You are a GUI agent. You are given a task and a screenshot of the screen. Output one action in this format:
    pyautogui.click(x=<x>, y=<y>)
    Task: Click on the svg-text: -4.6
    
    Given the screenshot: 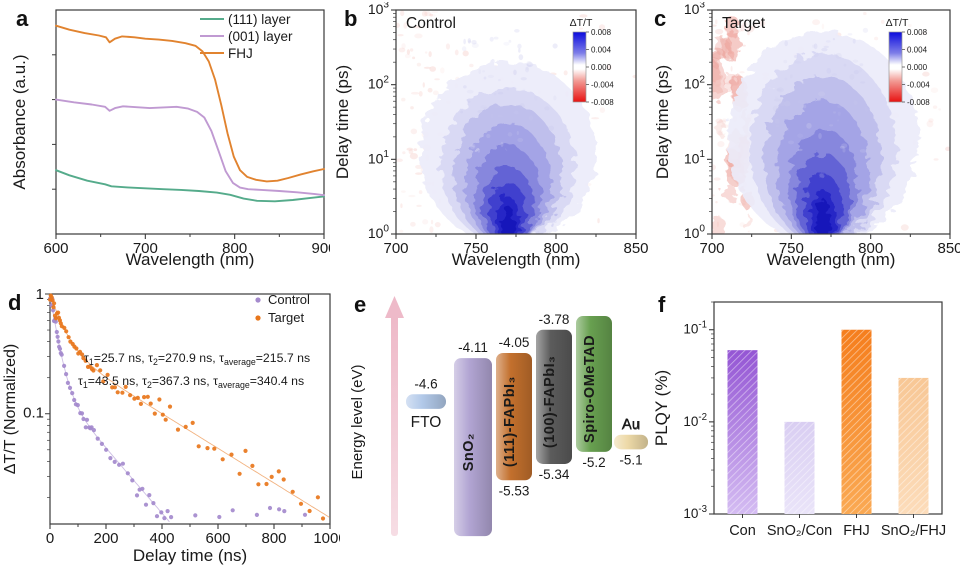 What is the action you would take?
    pyautogui.click(x=425, y=383)
    